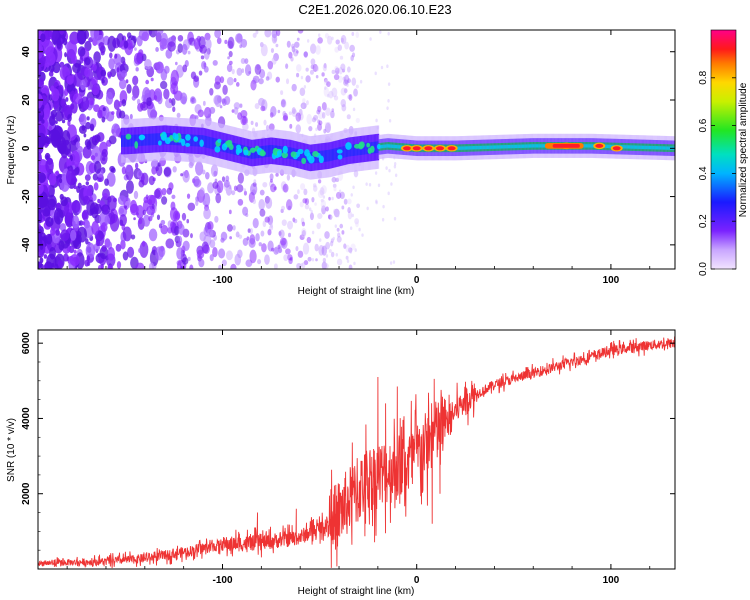 Image resolution: width=750 pixels, height=600 pixels. I want to click on snr-y-tick-label: 4000, so click(26, 418).